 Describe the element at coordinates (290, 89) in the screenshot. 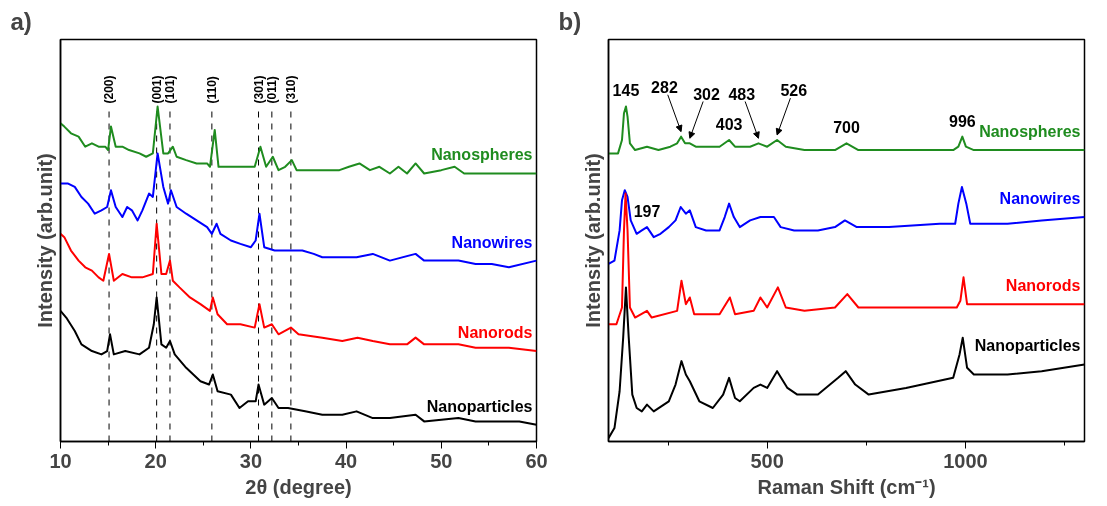

I see `annotation: (310)` at that location.